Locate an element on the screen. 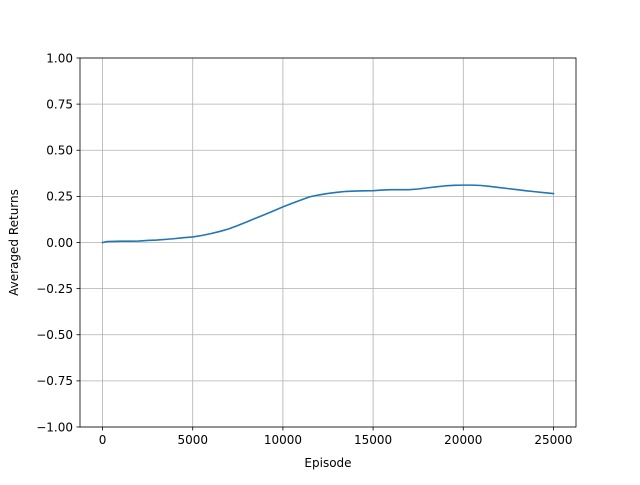  y-tick-label: −0.25 is located at coordinates (54, 289).